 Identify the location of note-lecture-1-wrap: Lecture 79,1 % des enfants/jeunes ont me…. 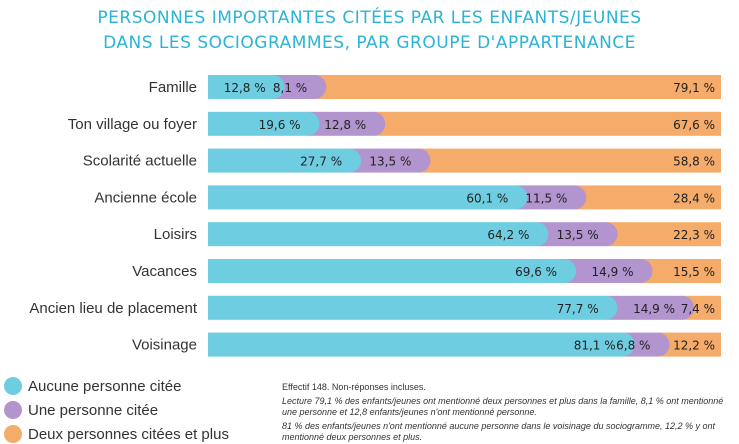
(507, 407).